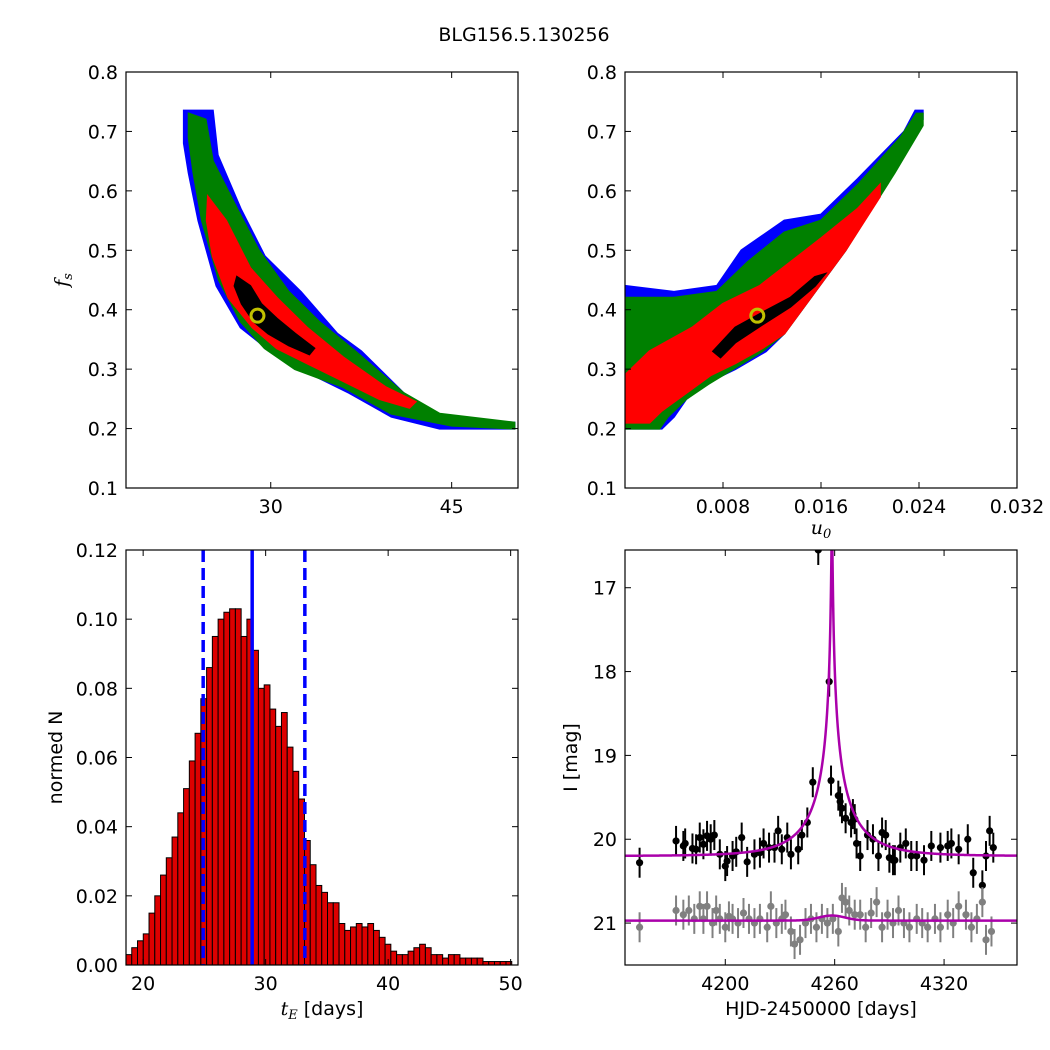  Describe the element at coordinates (725, 984) in the screenshot. I see `x-tick-label: 4200` at that location.